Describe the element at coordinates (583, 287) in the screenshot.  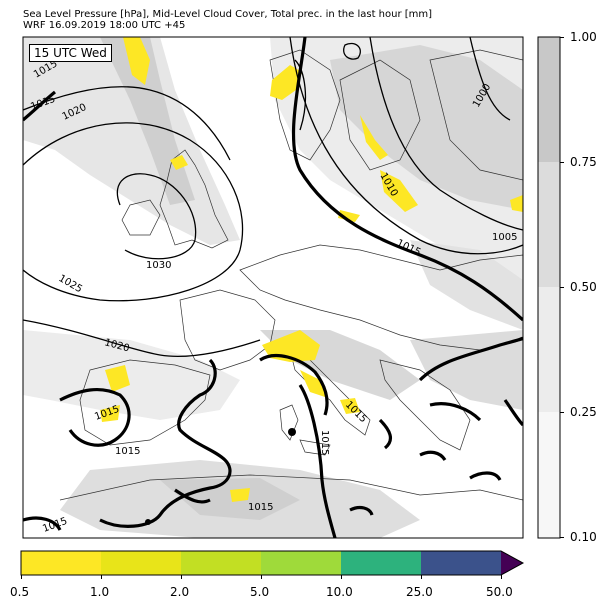
I see `cloud-tick-label: 0.50` at that location.